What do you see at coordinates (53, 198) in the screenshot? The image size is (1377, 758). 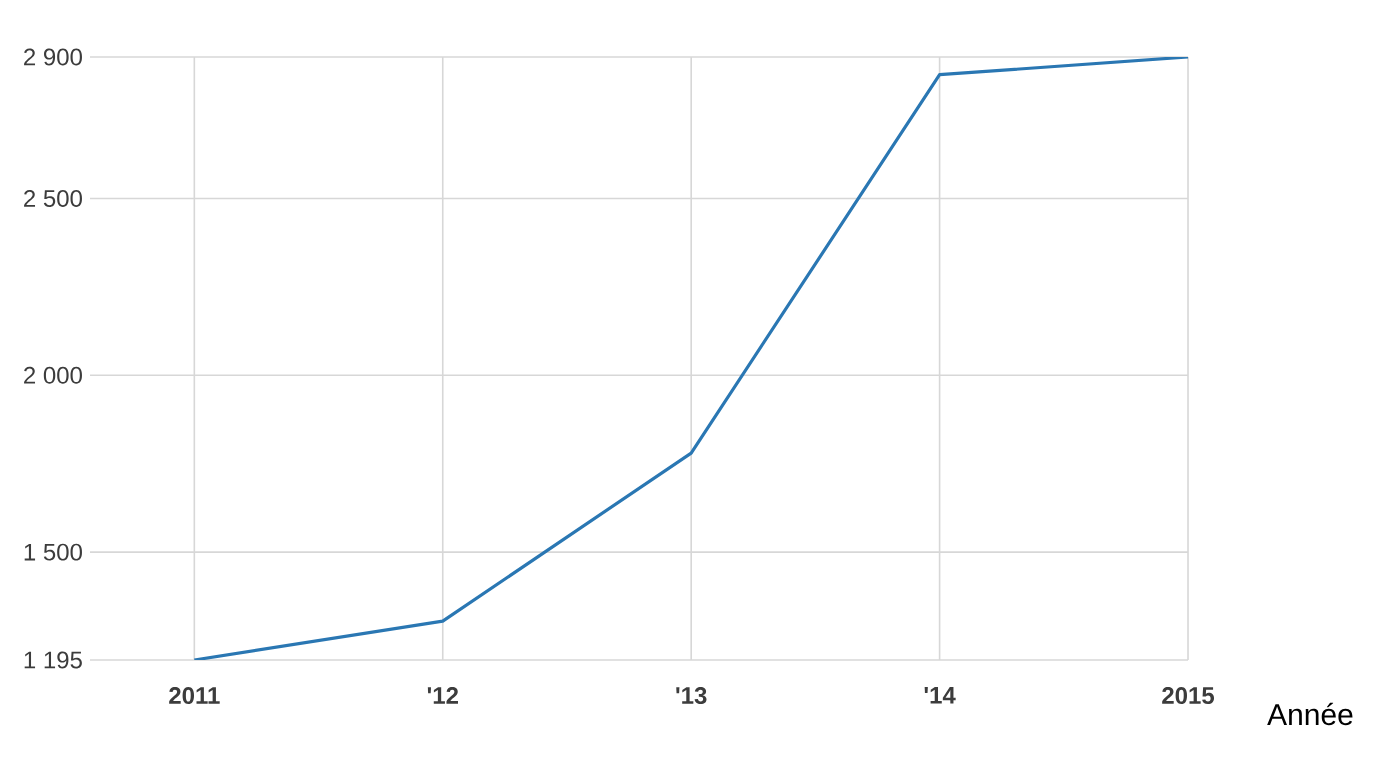 I see `y-tick-label: 2 500` at bounding box center [53, 198].